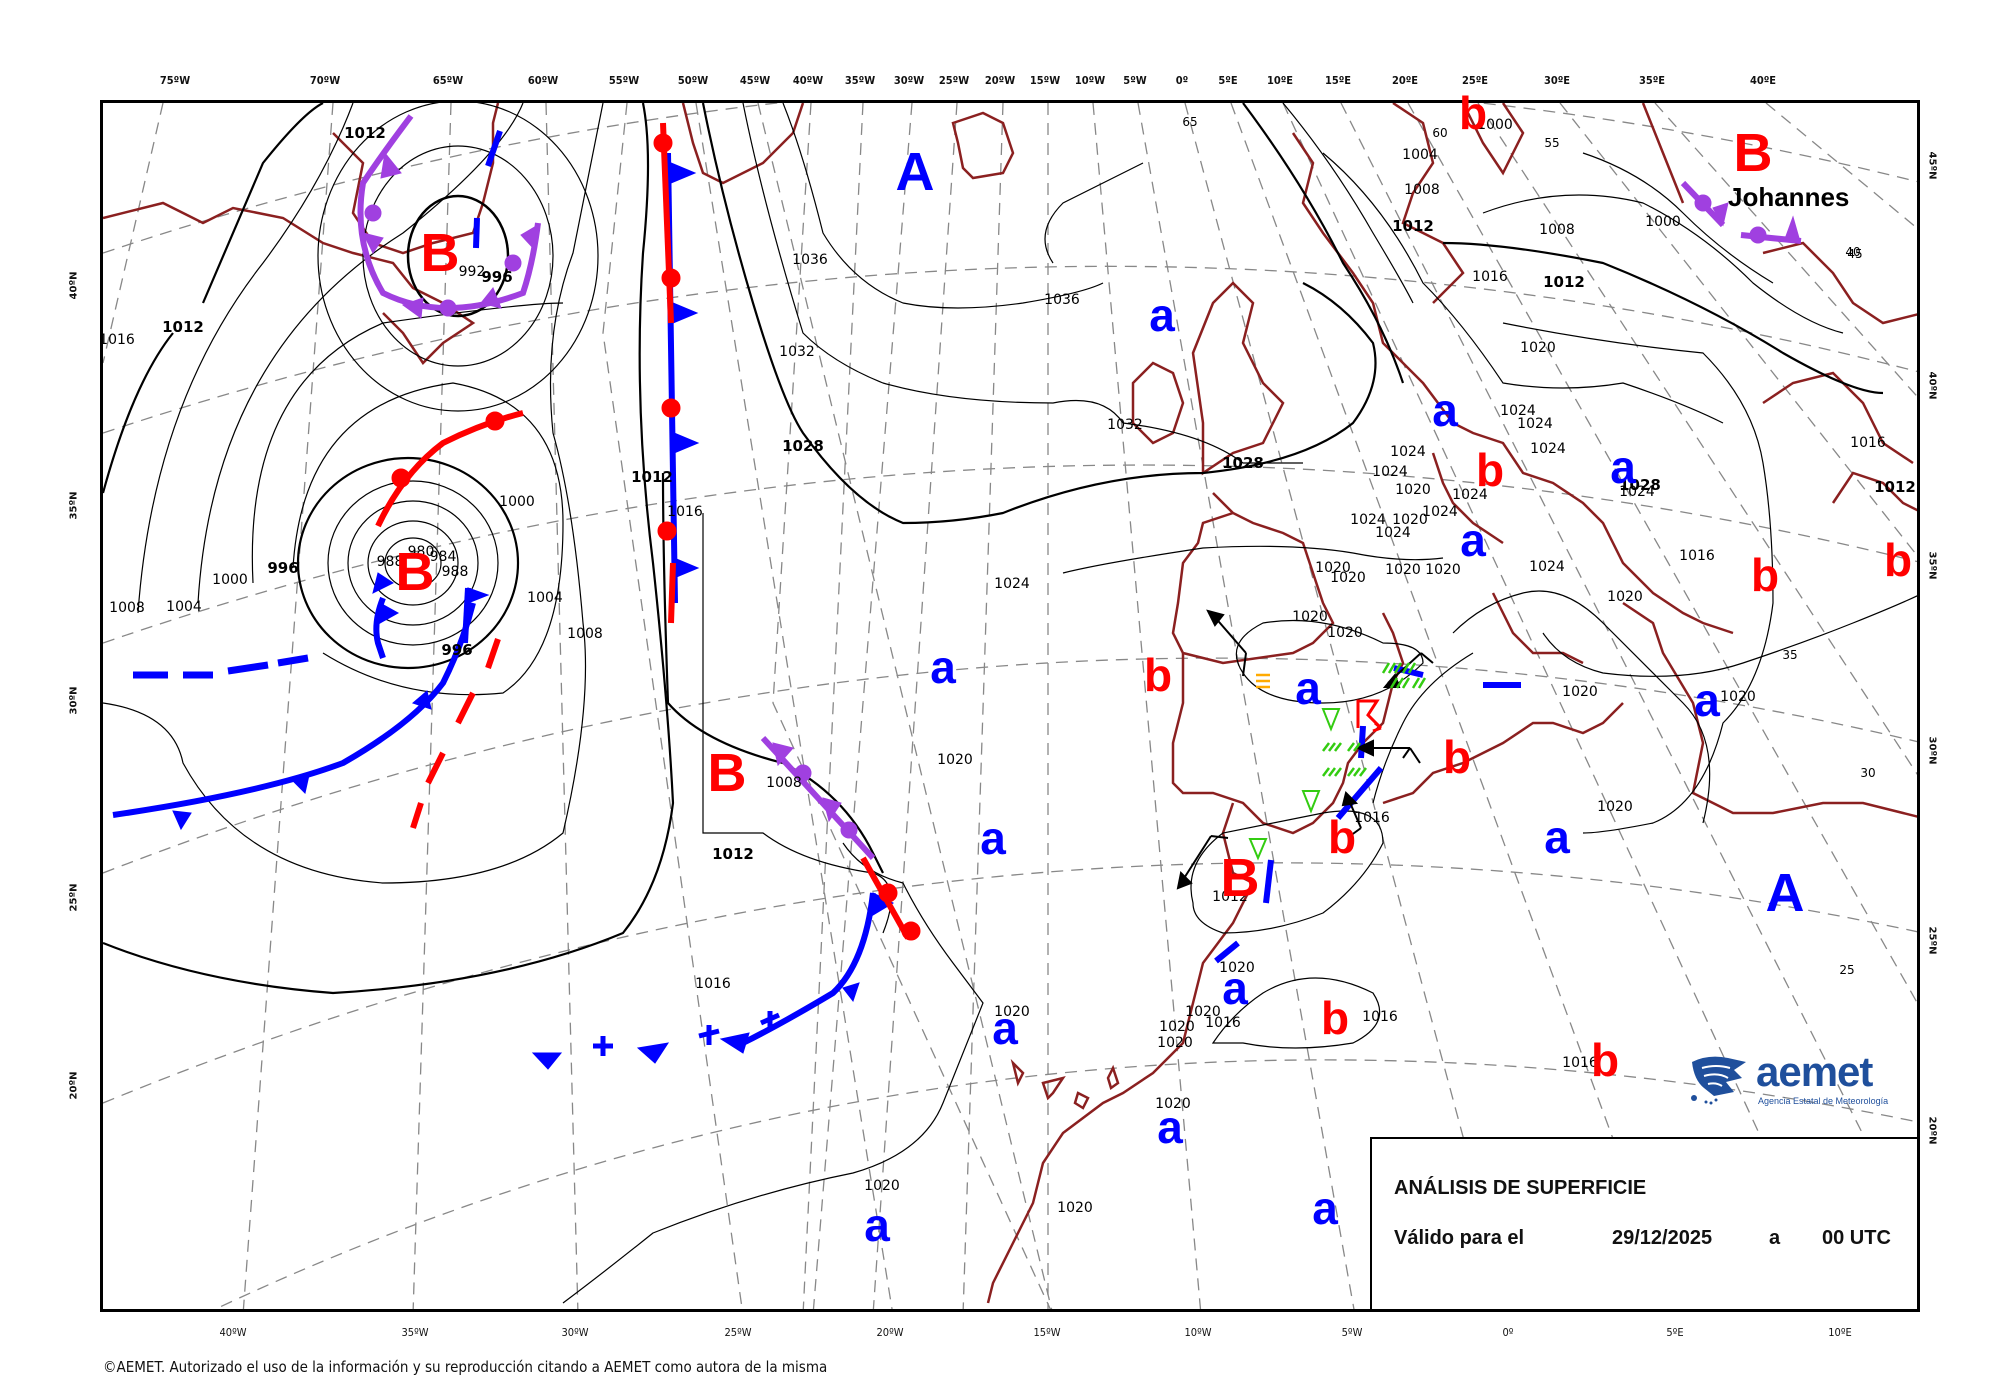 The image size is (2000, 1400). I want to click on longitude-tick: 20ºW, so click(890, 1332).